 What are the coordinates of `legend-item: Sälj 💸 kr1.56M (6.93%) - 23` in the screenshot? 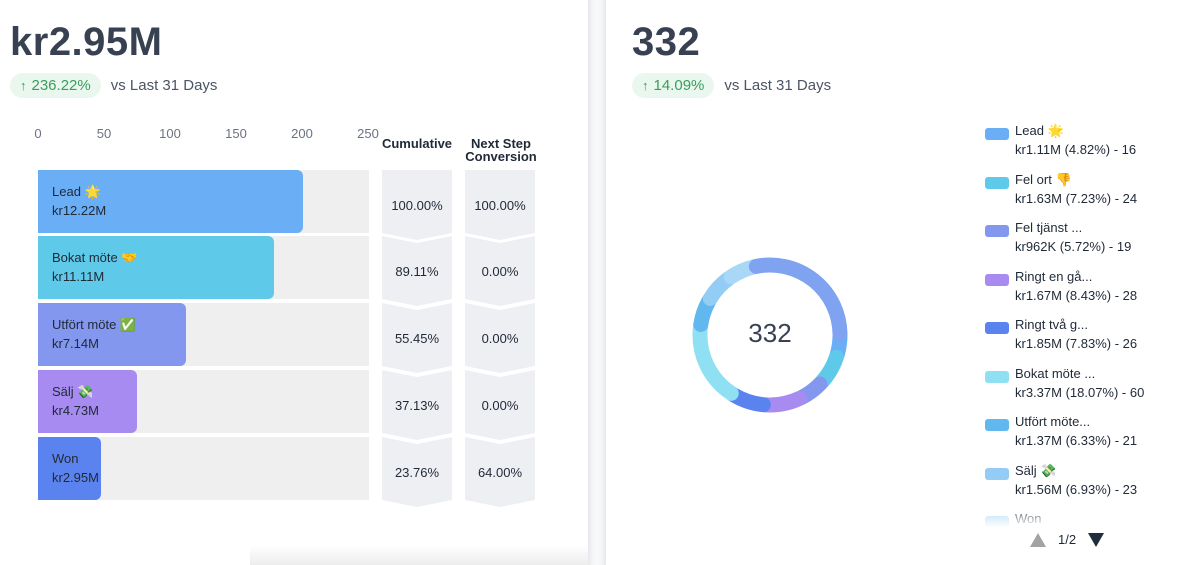 It's located at (1085, 485).